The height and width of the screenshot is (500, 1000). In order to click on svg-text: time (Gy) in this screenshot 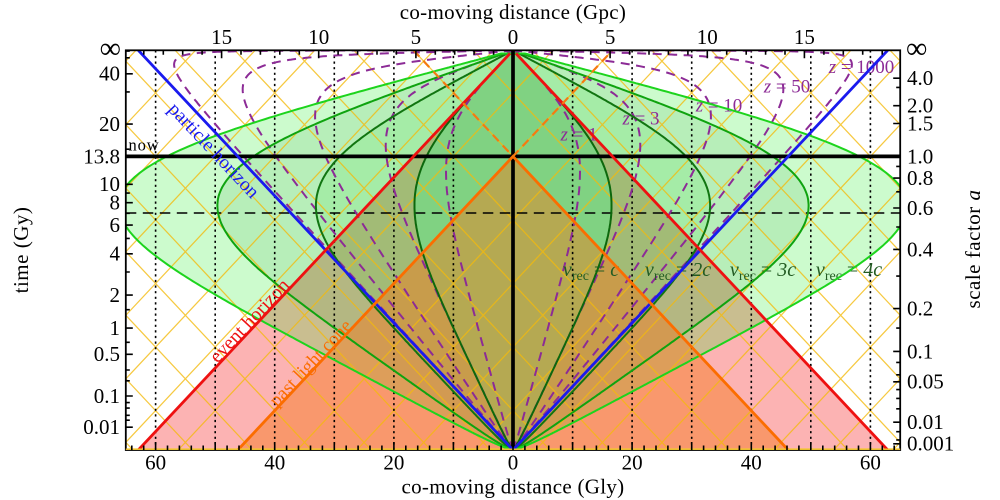, I will do `click(21, 250)`.